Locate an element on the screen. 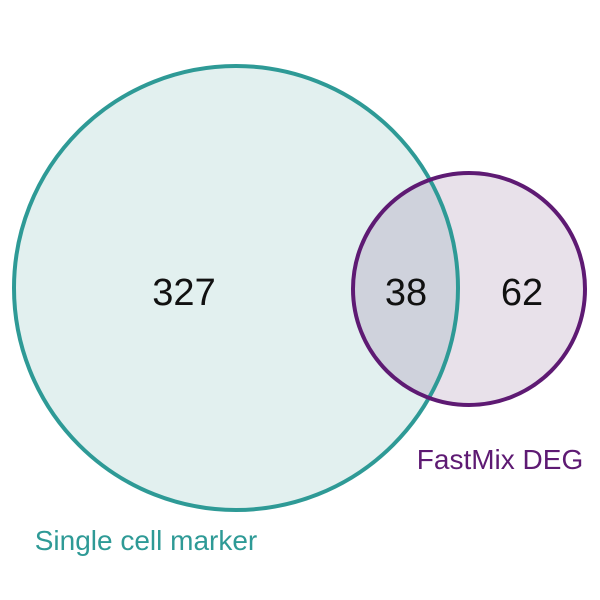  single-cell-marker-only-count: 327 is located at coordinates (183, 293).